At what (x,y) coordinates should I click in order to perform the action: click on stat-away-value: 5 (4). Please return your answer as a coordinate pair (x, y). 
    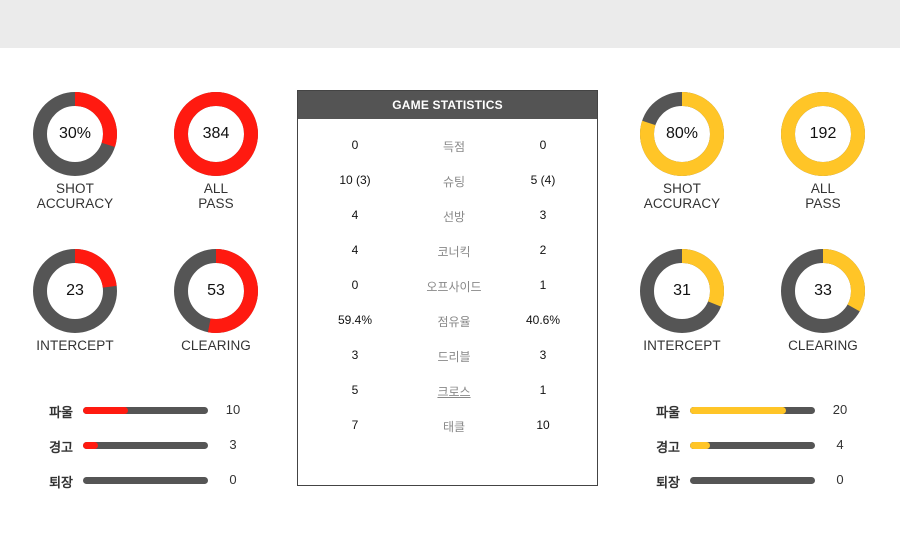
    Looking at the image, I should click on (543, 180).